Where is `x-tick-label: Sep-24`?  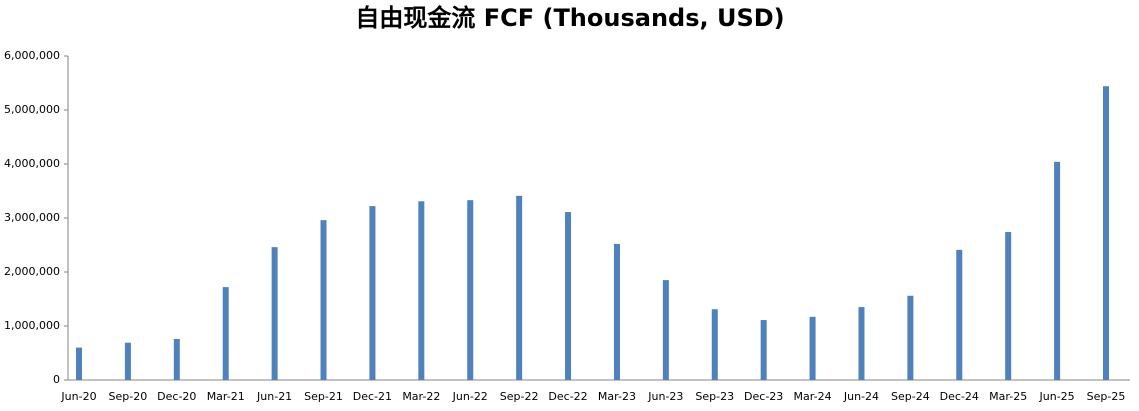
x-tick-label: Sep-24 is located at coordinates (910, 396).